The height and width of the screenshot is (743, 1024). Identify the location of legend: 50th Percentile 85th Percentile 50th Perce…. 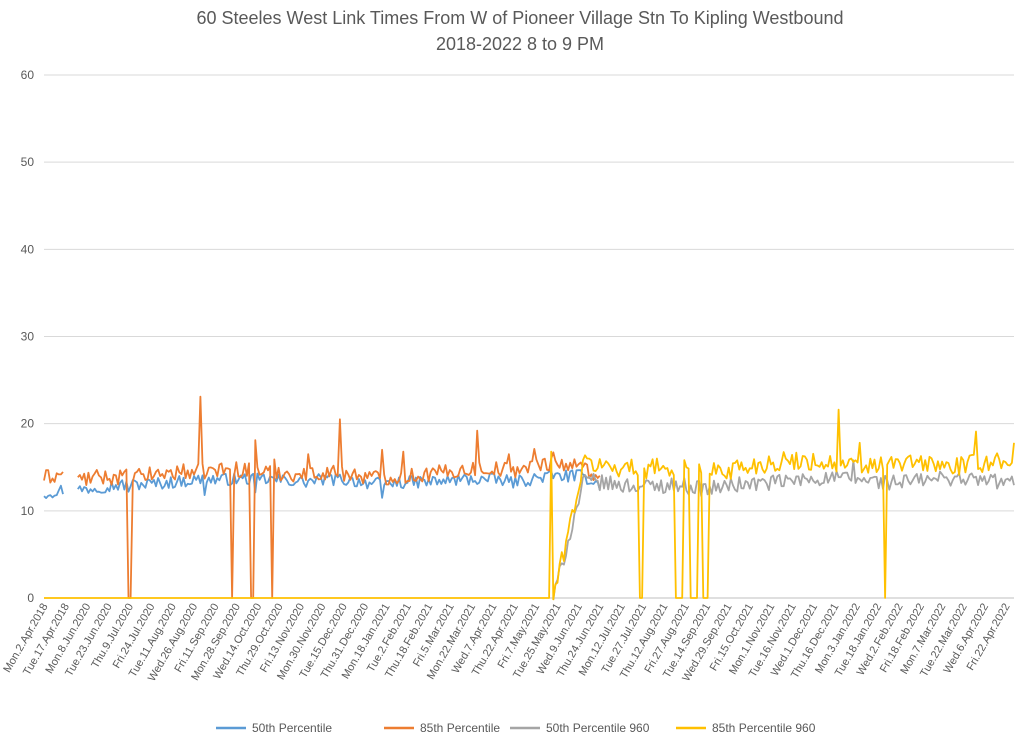
(516, 728).